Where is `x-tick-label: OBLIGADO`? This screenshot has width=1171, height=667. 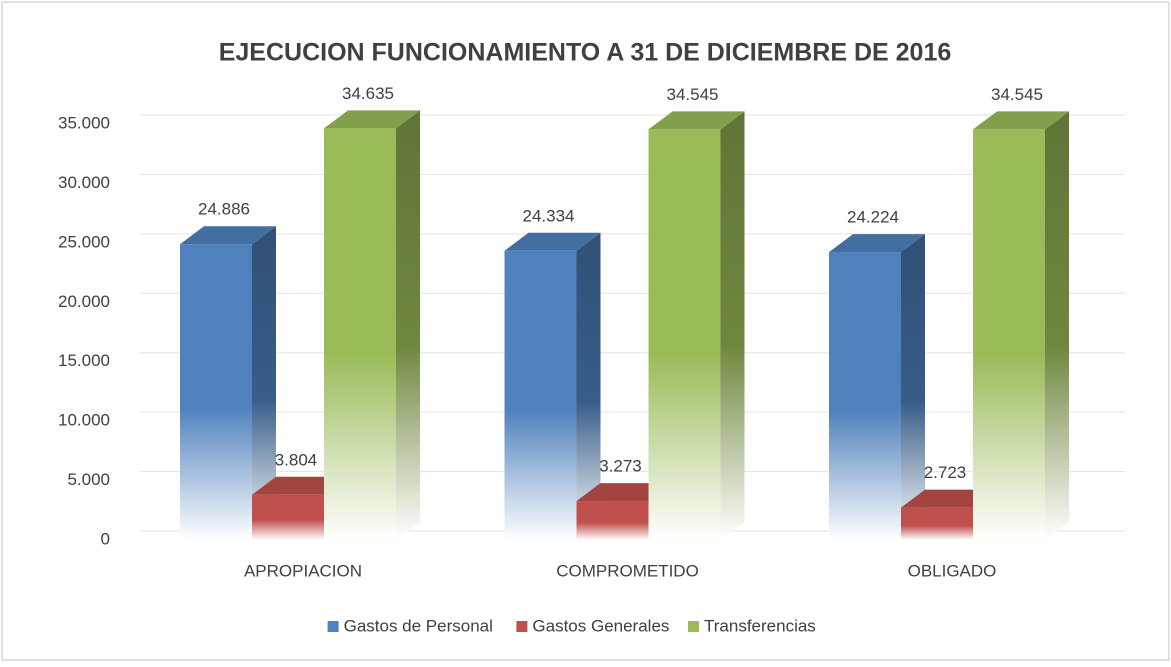
x-tick-label: OBLIGADO is located at coordinates (952, 570).